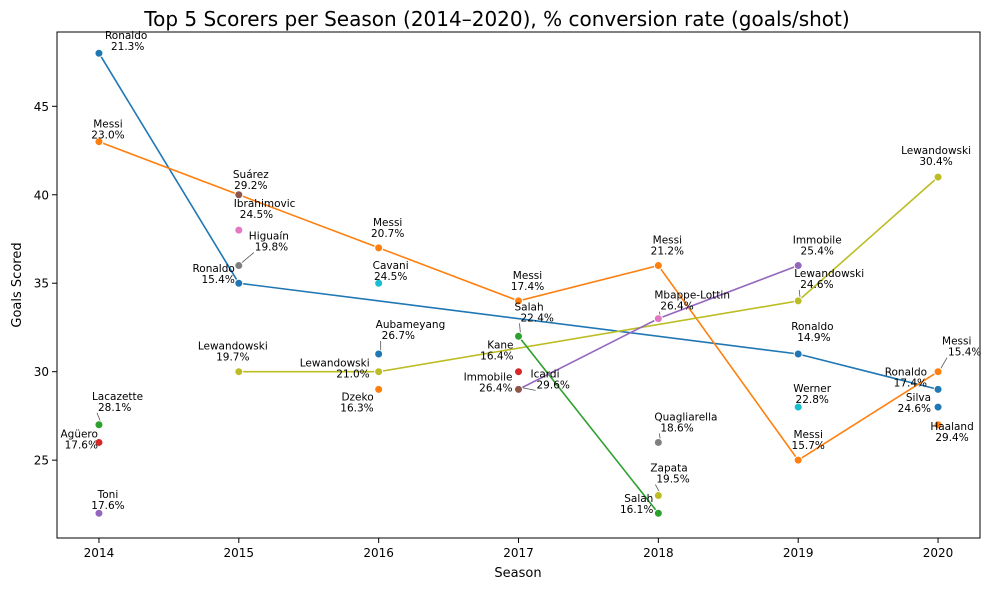  Describe the element at coordinates (232, 358) in the screenshot. I see `annotation-rate: 19.7%` at that location.